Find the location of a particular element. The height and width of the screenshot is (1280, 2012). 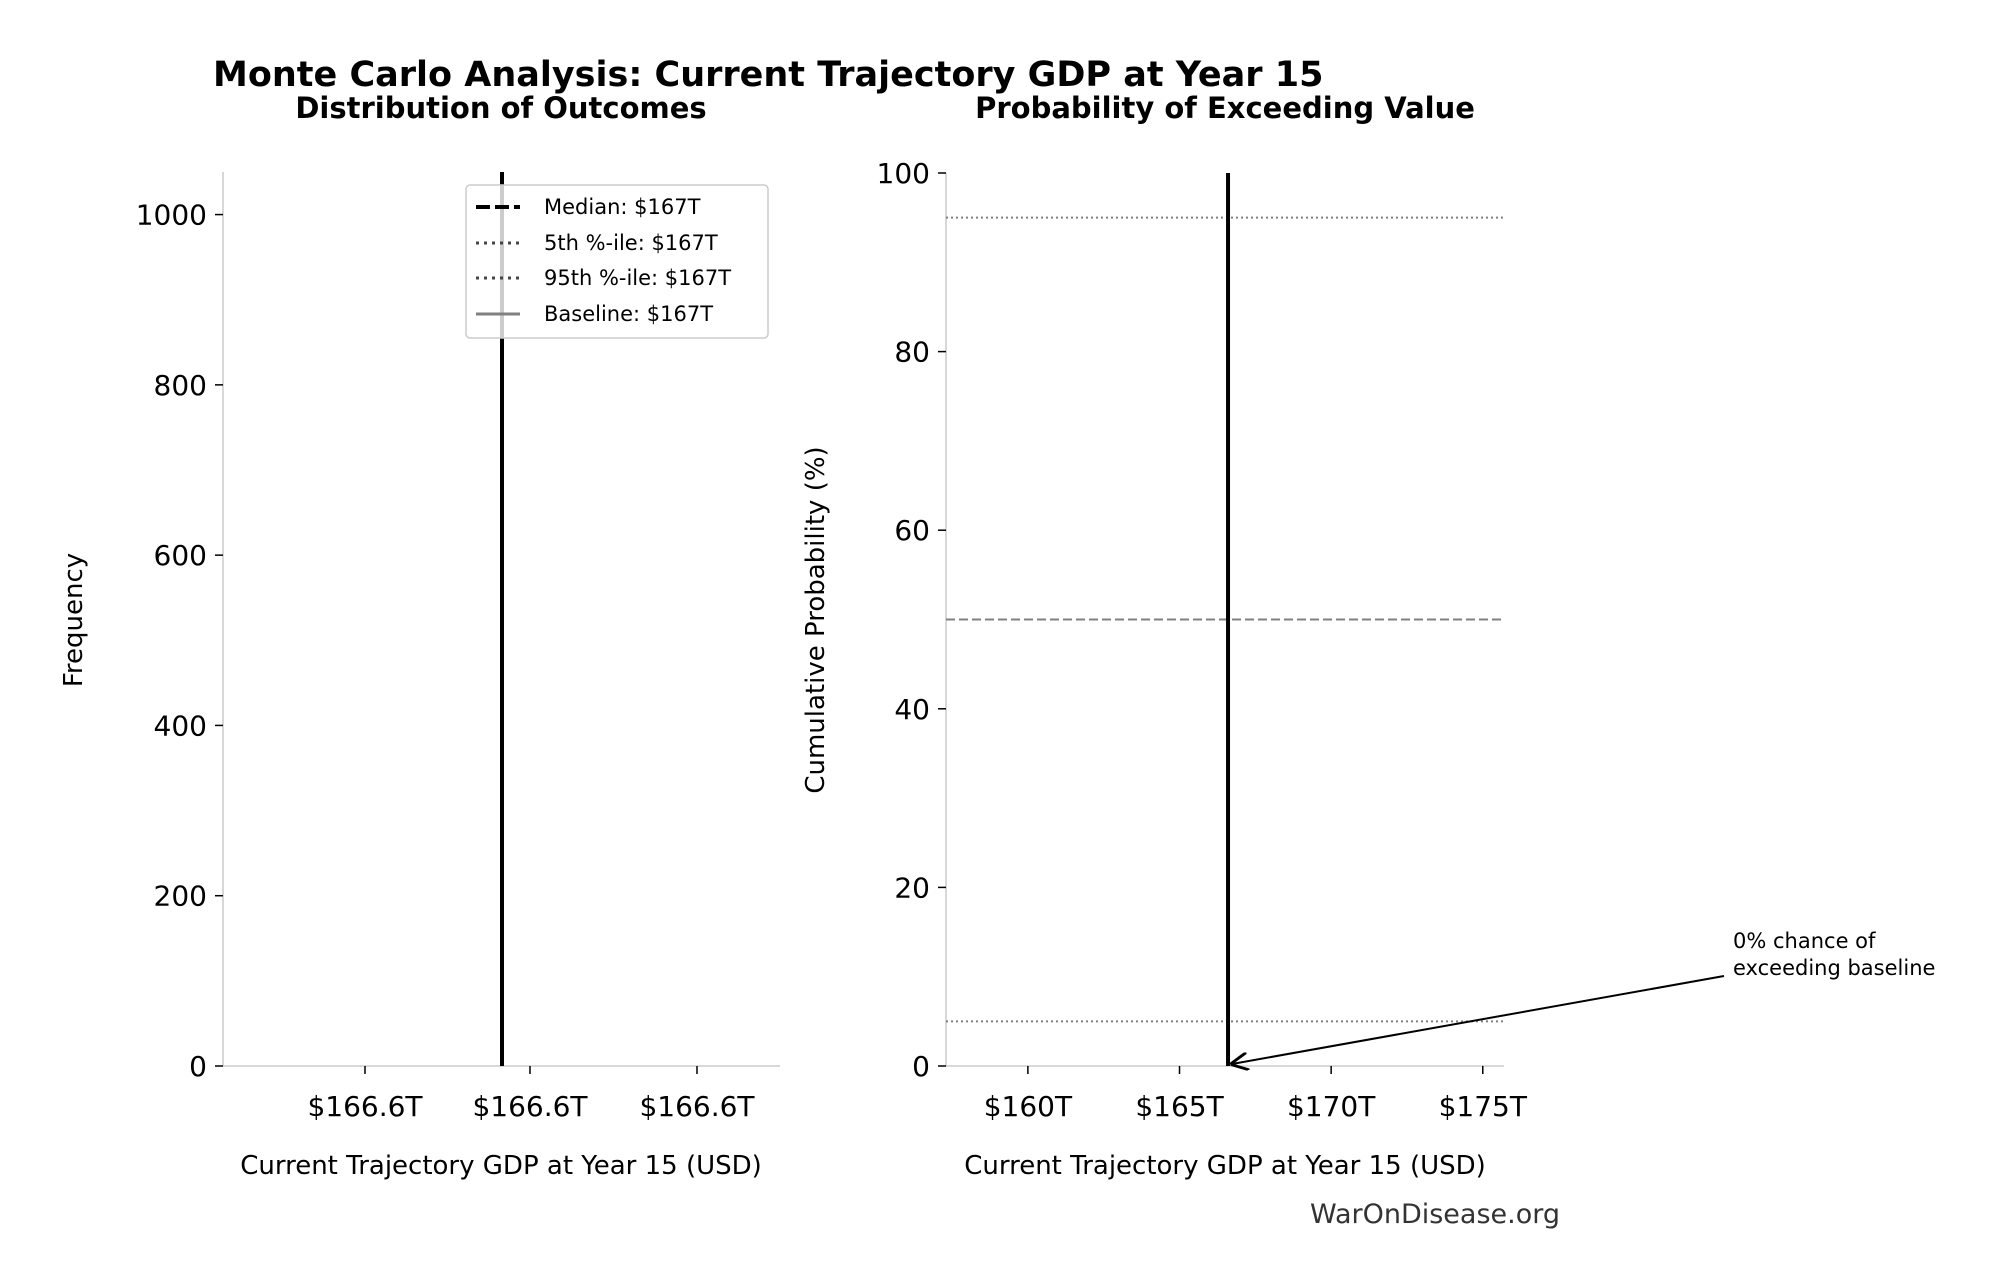

y-tick-label: 60 is located at coordinates (912, 530).